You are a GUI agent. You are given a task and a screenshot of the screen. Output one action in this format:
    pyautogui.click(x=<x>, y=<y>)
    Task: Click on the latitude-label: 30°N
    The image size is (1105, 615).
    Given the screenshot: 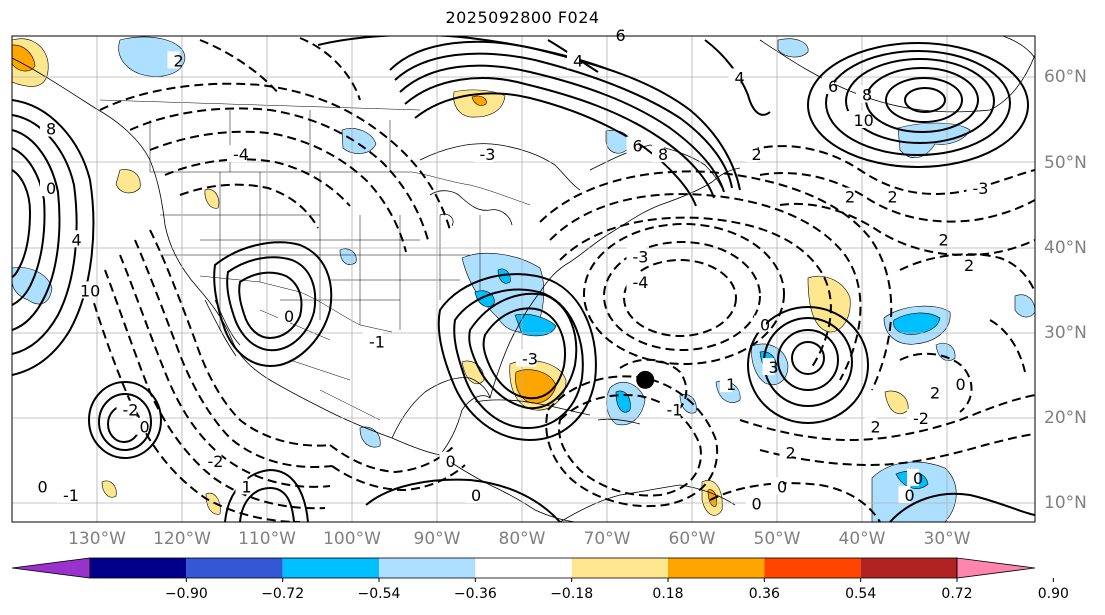 What is the action you would take?
    pyautogui.click(x=1065, y=333)
    